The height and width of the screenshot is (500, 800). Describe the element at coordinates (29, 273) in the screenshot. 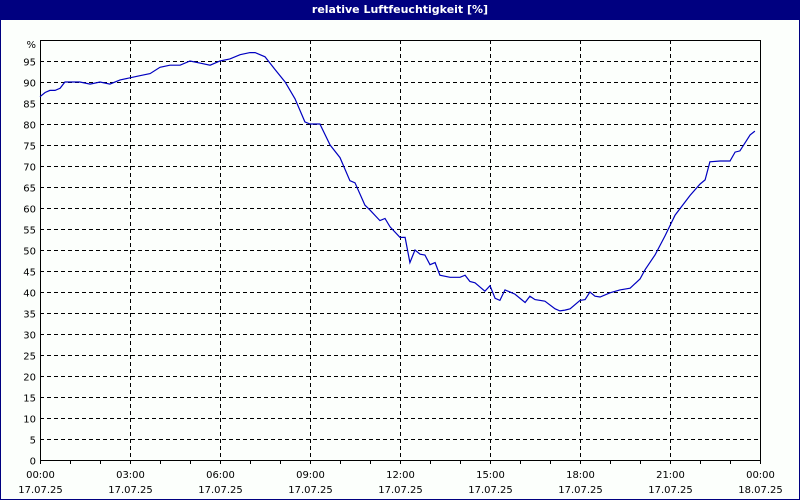

I see `y-tick-label: 45` at that location.